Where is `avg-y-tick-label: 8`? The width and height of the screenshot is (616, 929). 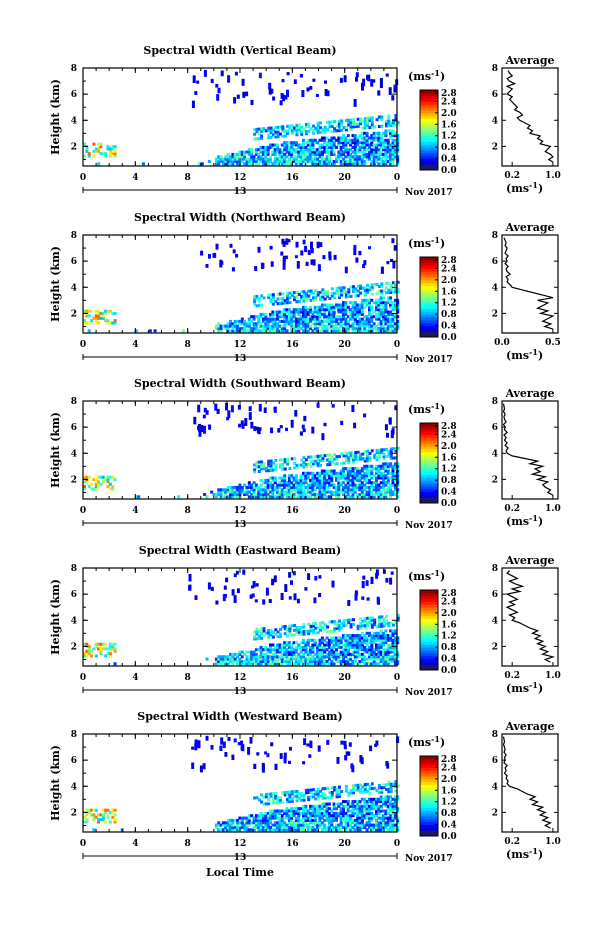
avg-y-tick-label: 8 is located at coordinates (495, 402).